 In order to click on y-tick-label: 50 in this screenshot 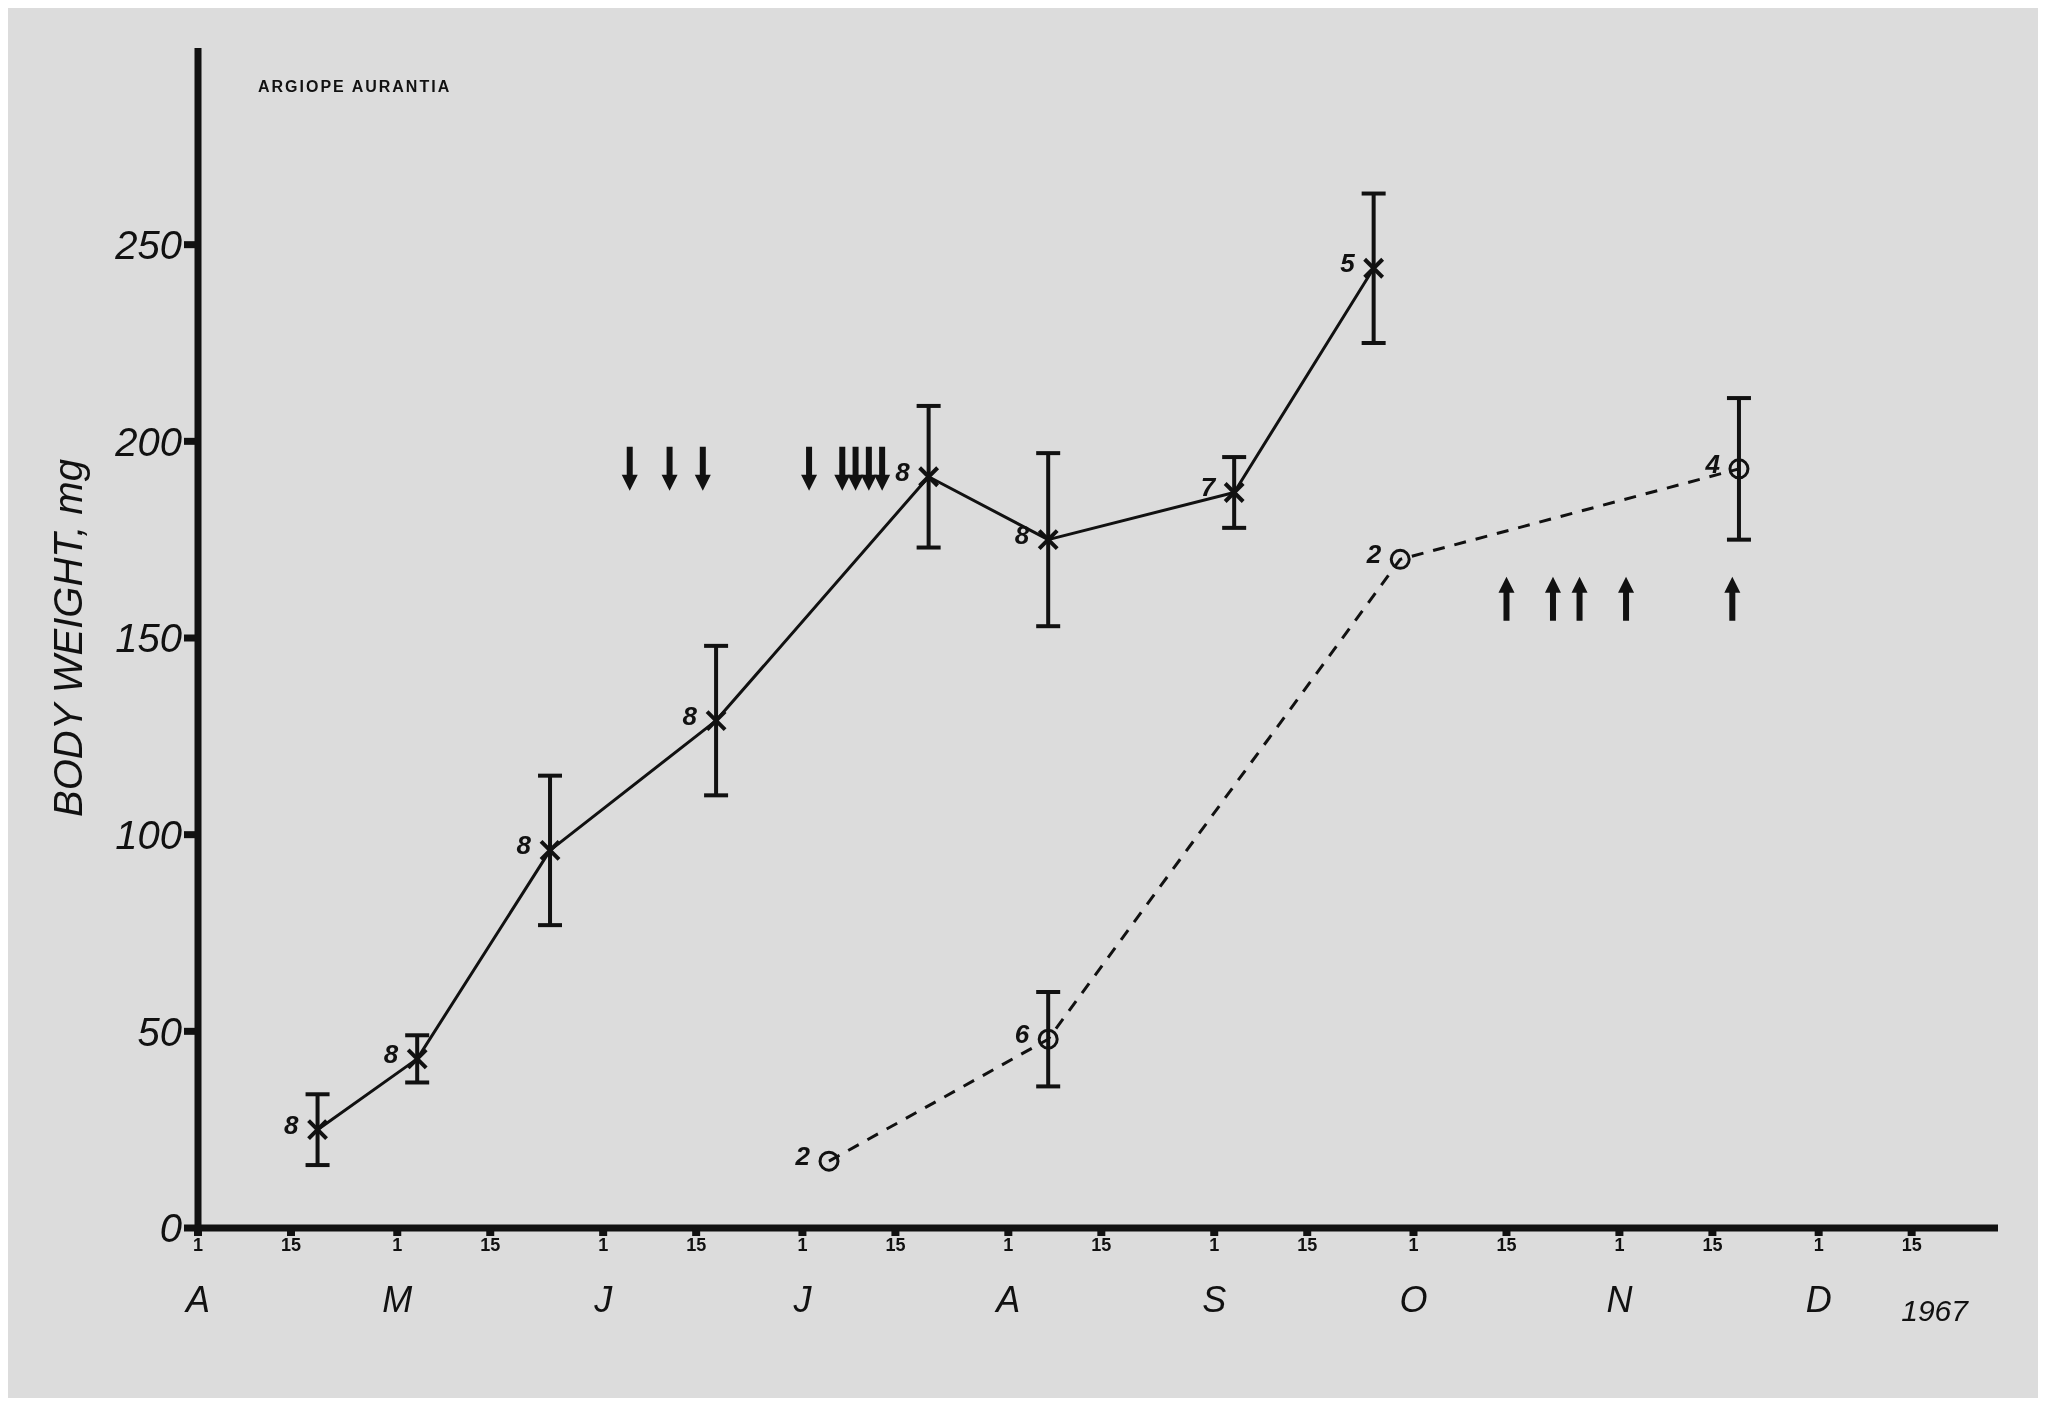, I will do `click(159, 1031)`.